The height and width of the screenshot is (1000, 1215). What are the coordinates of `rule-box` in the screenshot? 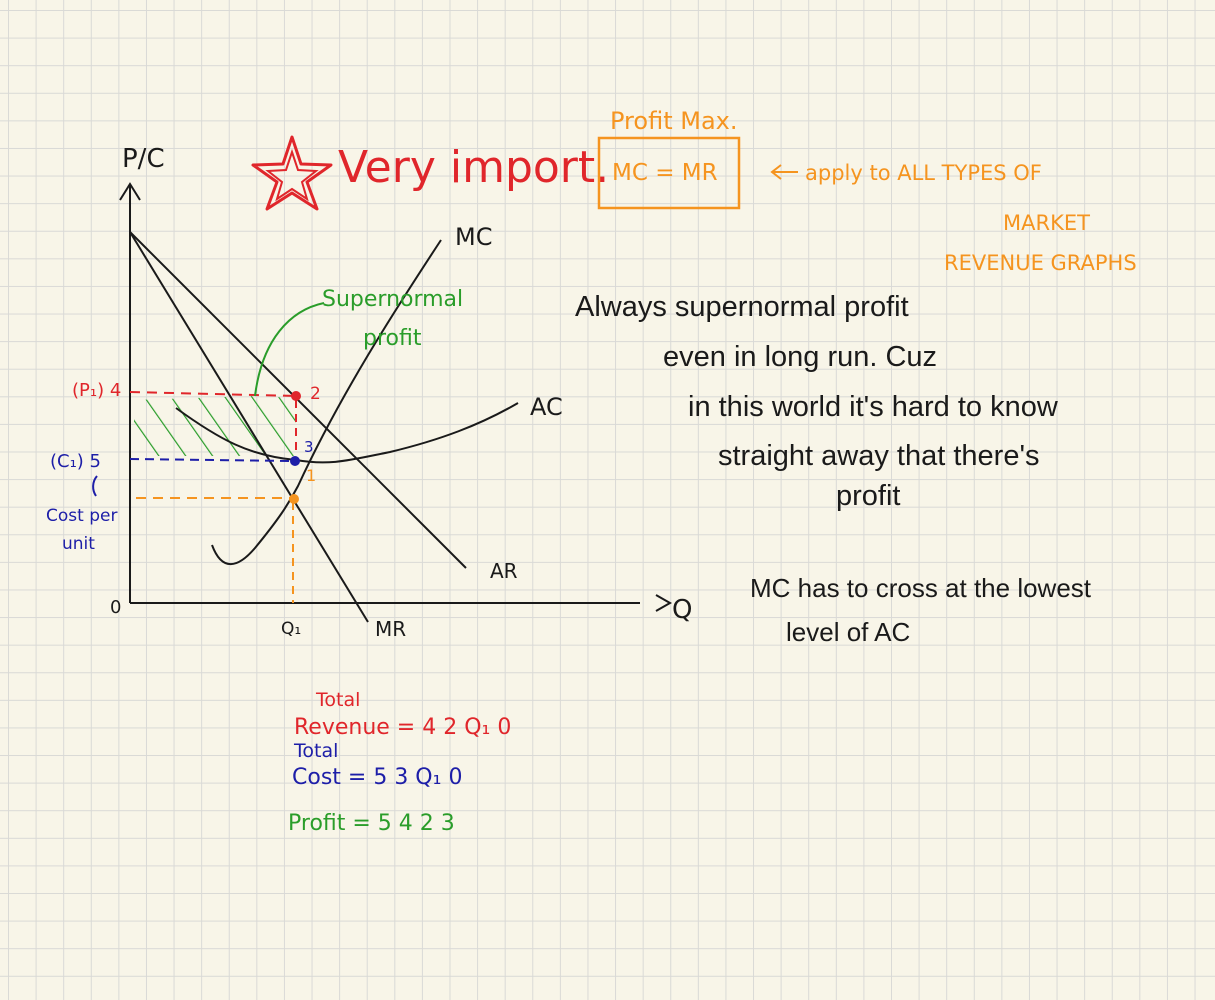 It's located at (669, 173).